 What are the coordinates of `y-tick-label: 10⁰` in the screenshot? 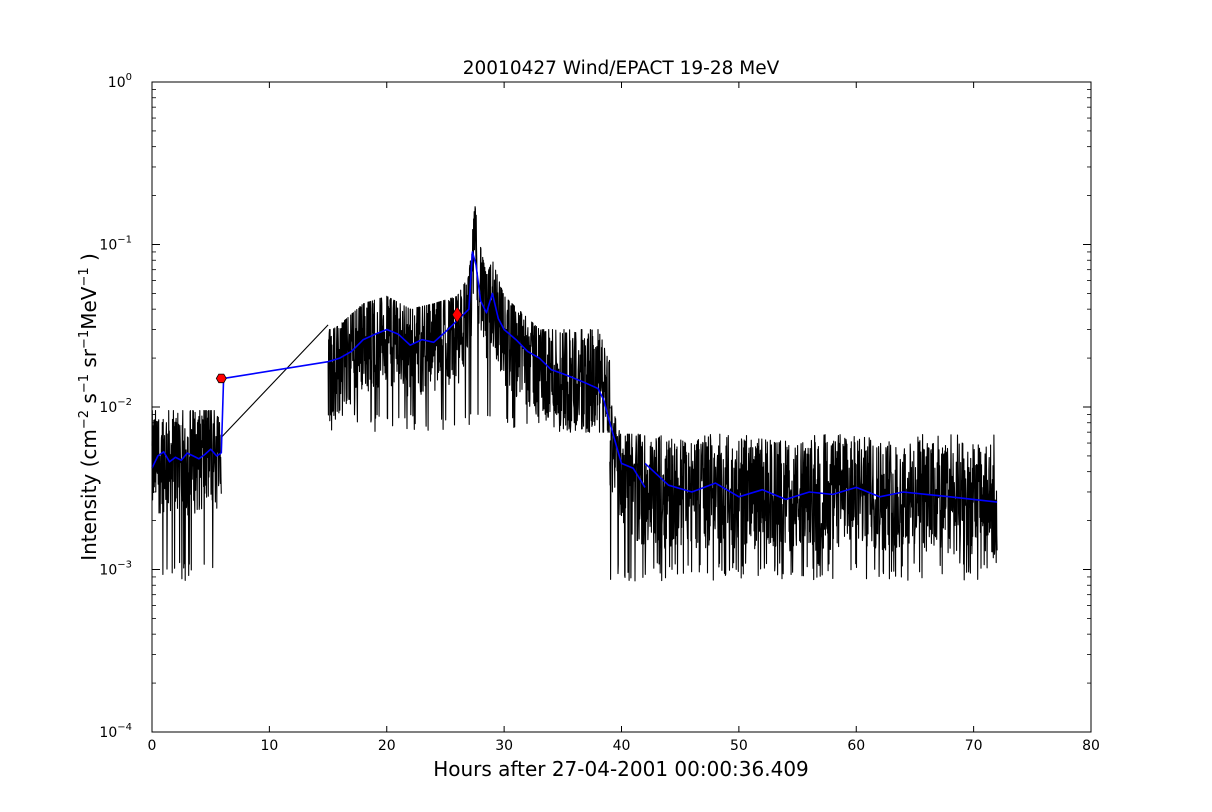 It's located at (120, 81).